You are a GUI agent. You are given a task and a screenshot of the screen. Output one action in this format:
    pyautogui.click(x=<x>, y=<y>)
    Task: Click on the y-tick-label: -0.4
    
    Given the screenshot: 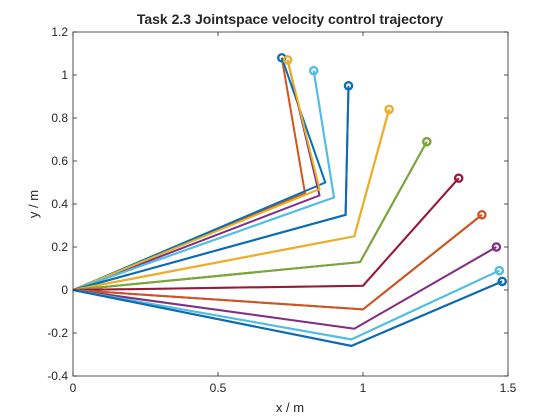 What is the action you would take?
    pyautogui.click(x=57, y=376)
    